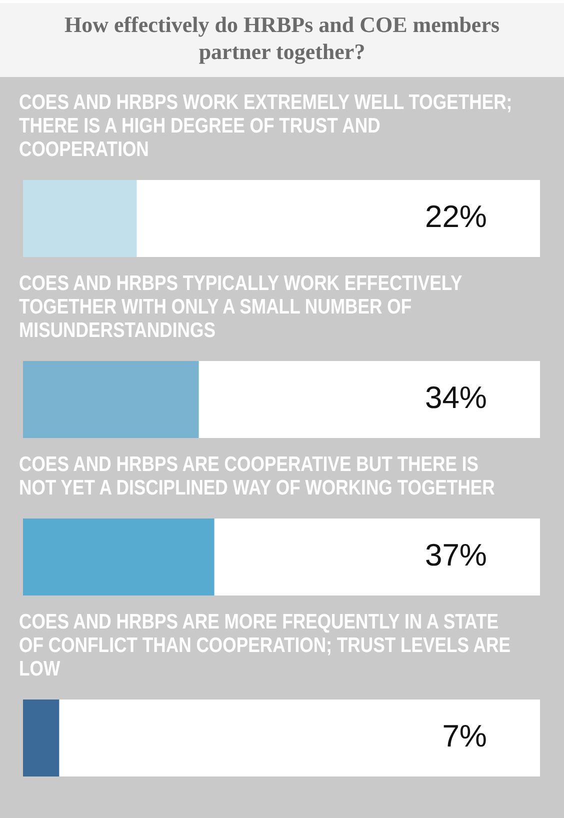 The width and height of the screenshot is (564, 818). Describe the element at coordinates (464, 736) in the screenshot. I see `data-label: 7%` at that location.